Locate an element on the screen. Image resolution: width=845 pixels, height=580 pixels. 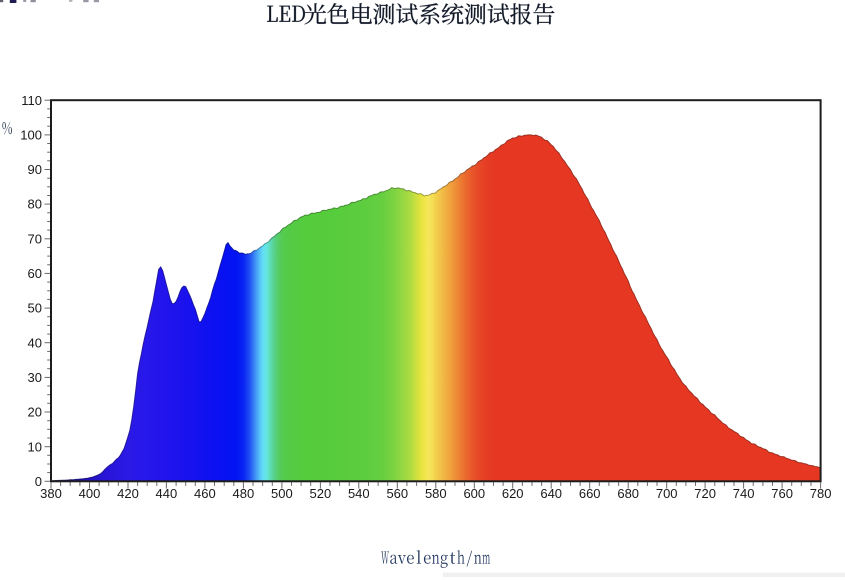
svg-text: 30 is located at coordinates (35, 377).